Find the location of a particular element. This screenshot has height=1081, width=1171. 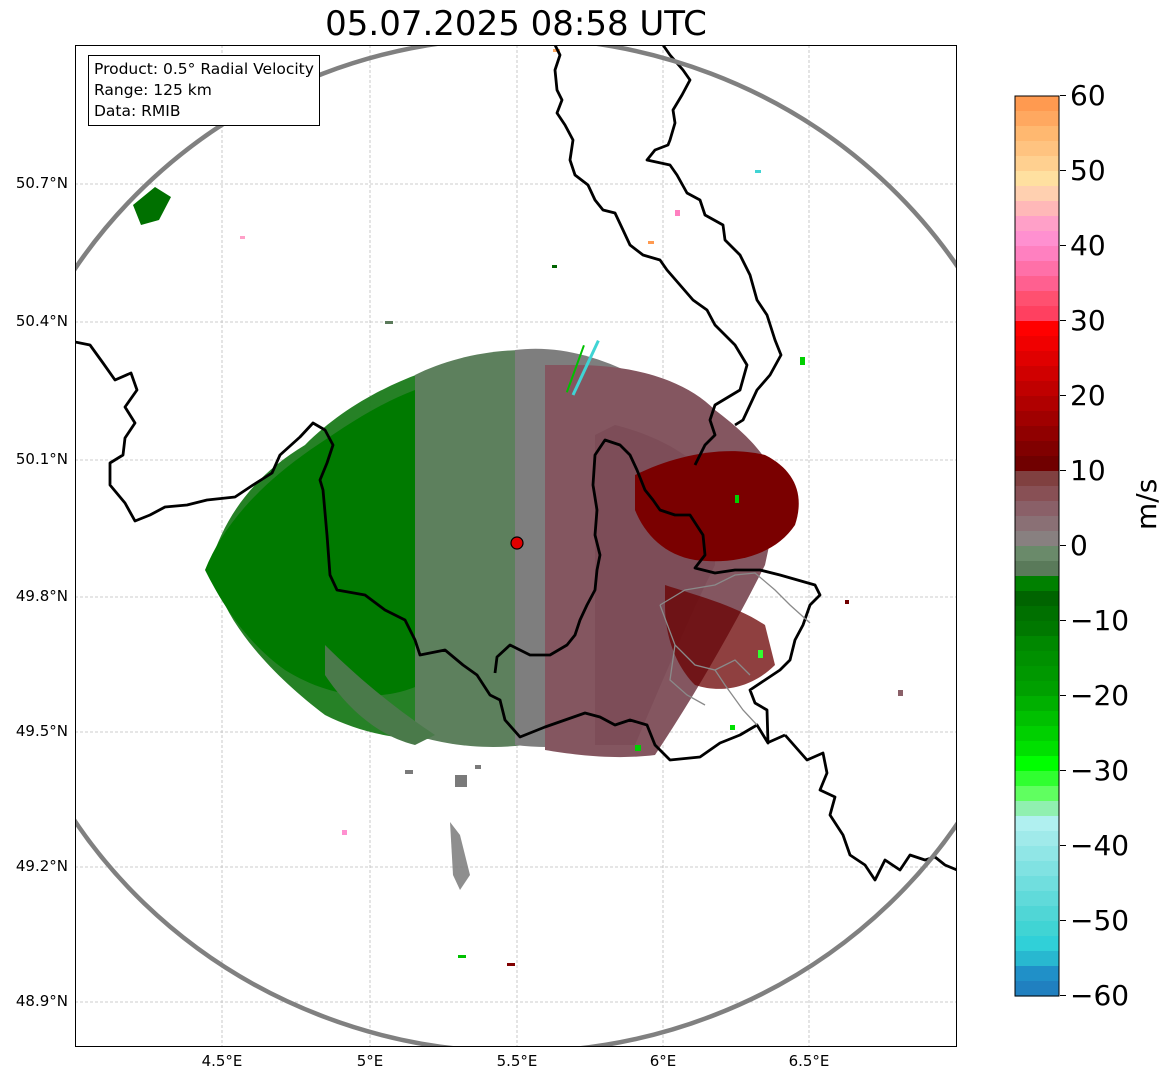

colorbar-tick-label: −40 is located at coordinates (1100, 845).